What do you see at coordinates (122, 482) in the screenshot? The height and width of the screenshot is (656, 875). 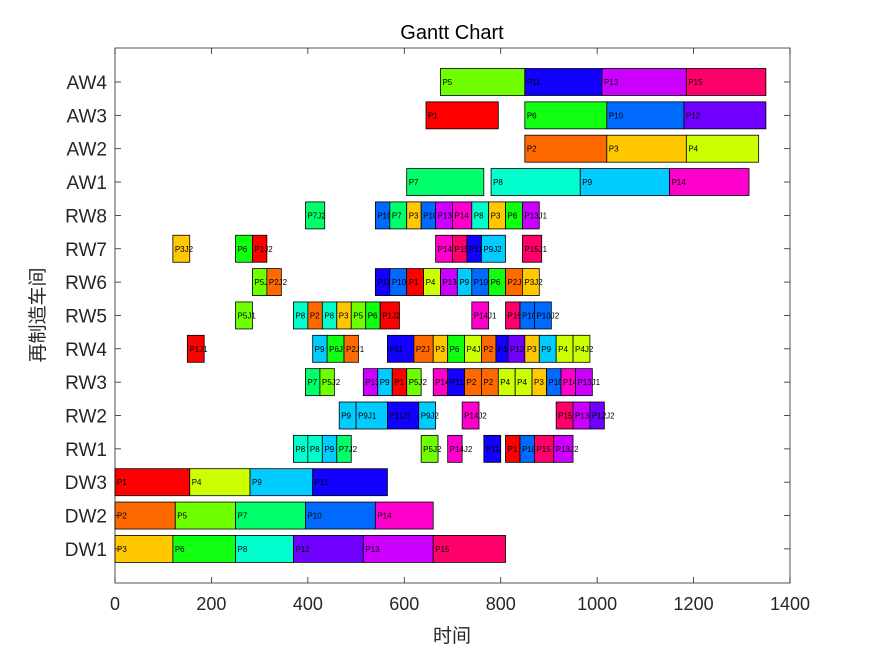 I see `task-label: P1` at bounding box center [122, 482].